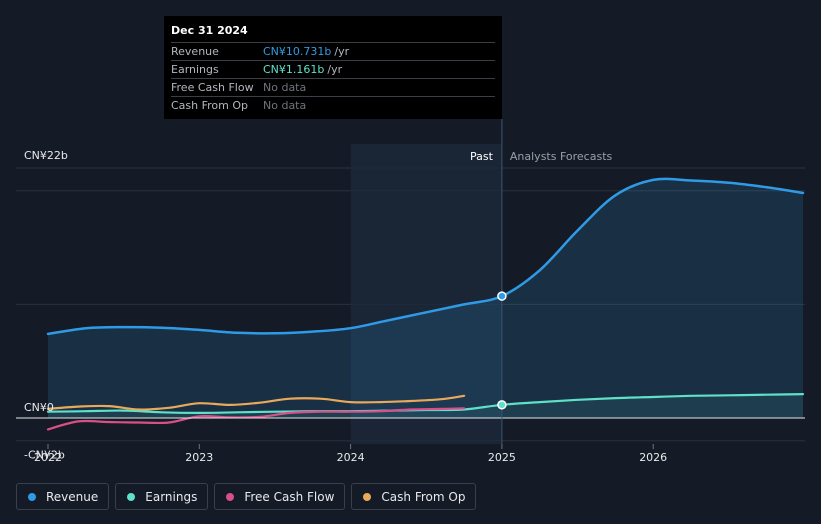 The image size is (821, 524). I want to click on x-tick-label: 2023, so click(199, 457).